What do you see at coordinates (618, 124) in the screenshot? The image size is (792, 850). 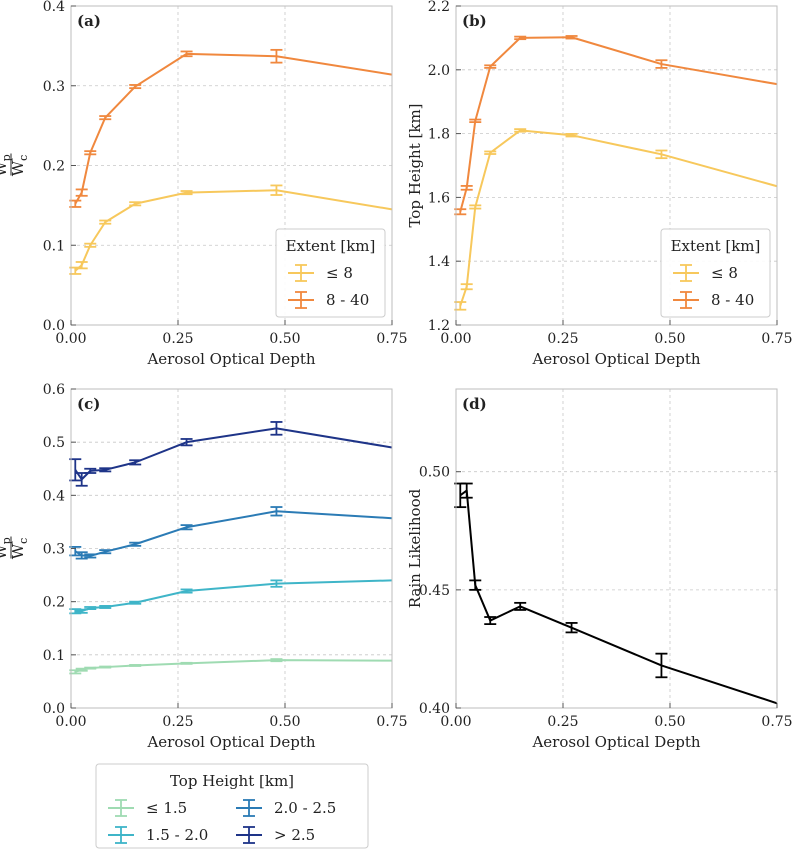 I see `panel-b-series-1-line` at bounding box center [618, 124].